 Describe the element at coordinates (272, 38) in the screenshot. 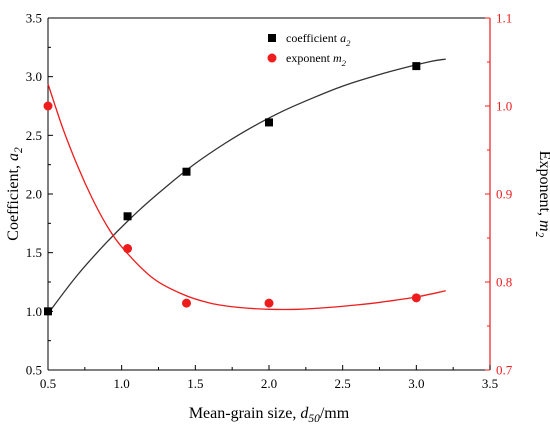

I see `legend-square-marker` at that location.